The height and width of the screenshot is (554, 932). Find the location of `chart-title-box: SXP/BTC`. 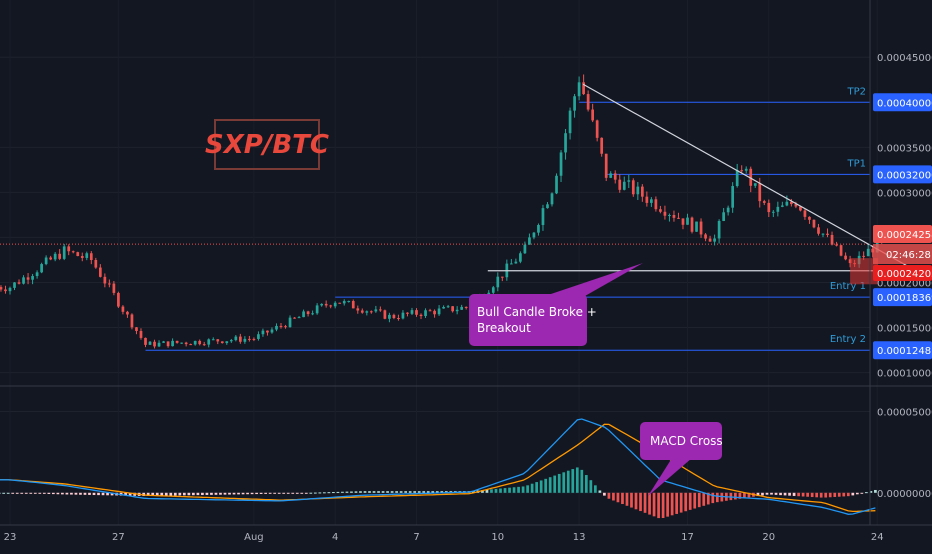

chart-title-box: SXP/BTC is located at coordinates (267, 144).